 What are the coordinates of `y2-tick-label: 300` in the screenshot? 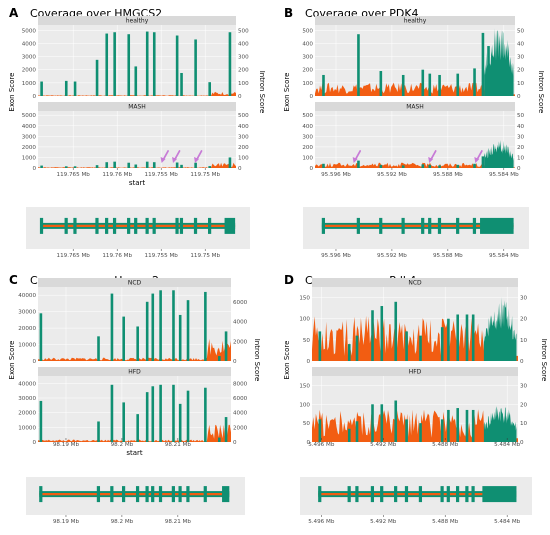 It's located at (243, 58).